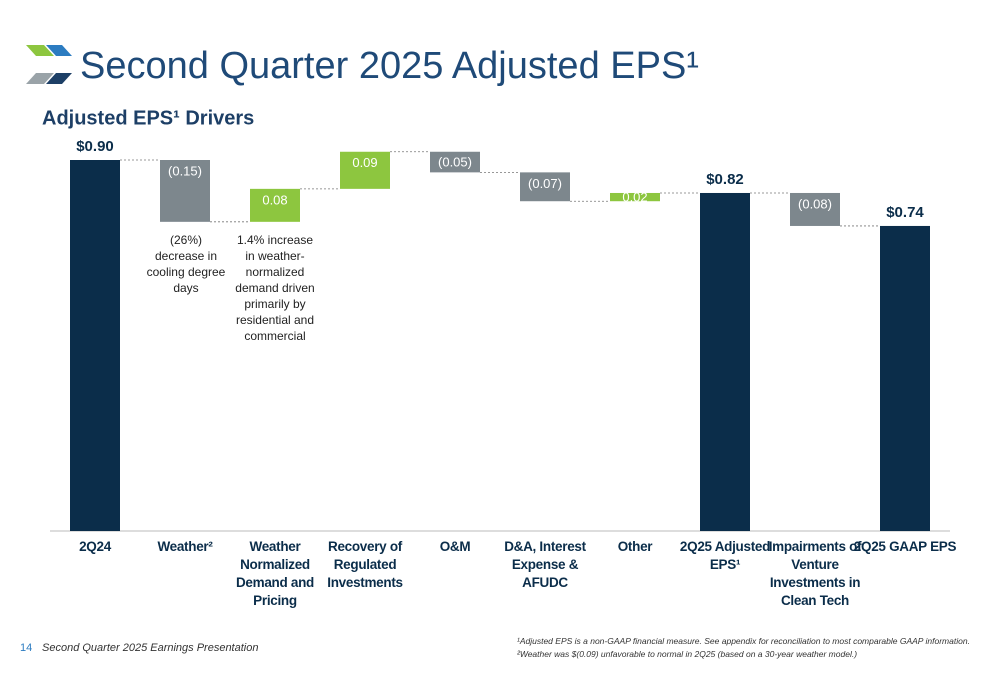 This screenshot has height=685, width=1000. I want to click on x-tick-label: D&A, Interest Expense & AFUDC, so click(545, 564).